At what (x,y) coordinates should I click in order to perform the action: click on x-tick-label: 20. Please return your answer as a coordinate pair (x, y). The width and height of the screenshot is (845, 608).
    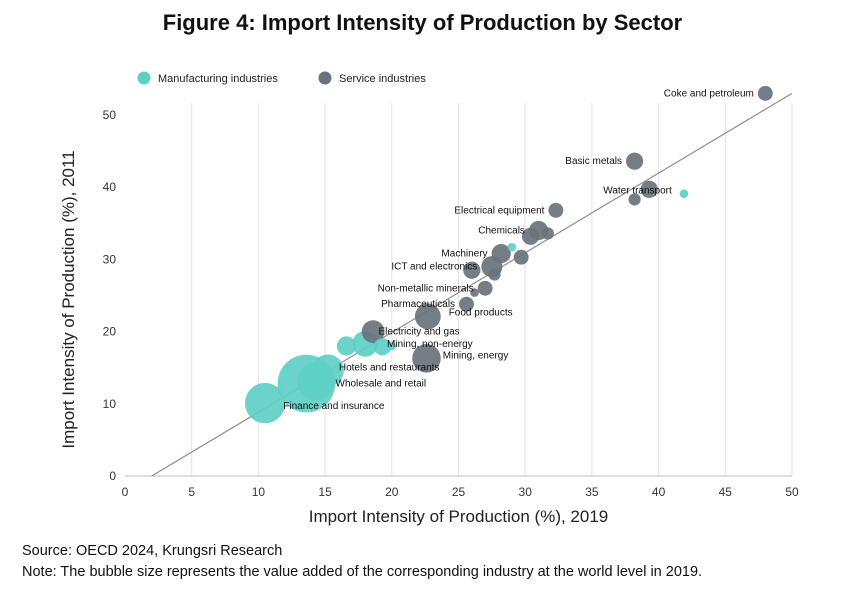
    Looking at the image, I should click on (392, 492).